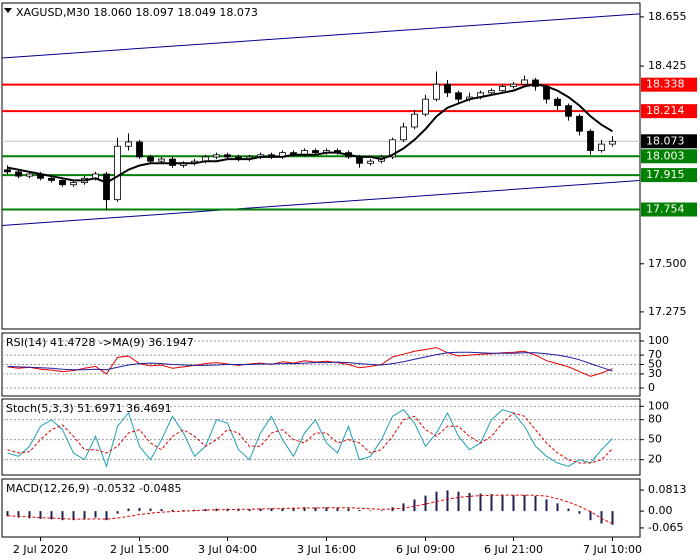 Image resolution: width=700 pixels, height=560 pixels. Describe the element at coordinates (667, 65) in the screenshot. I see `y-tick-label: 18.425` at that location.